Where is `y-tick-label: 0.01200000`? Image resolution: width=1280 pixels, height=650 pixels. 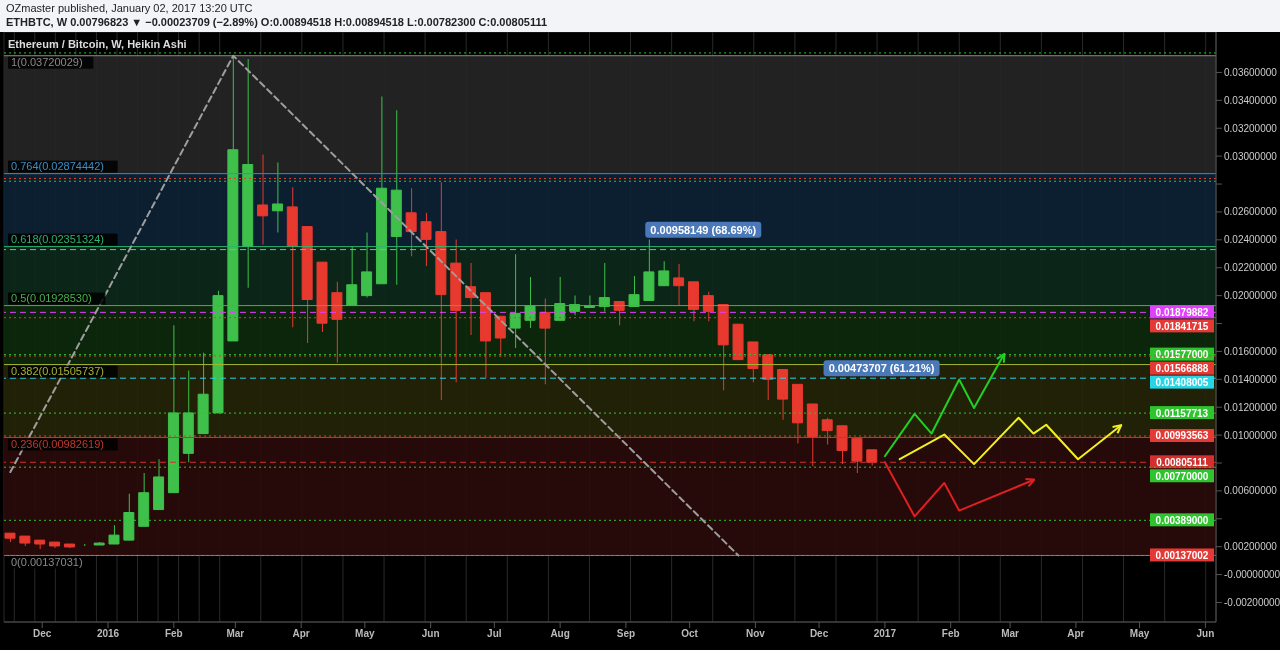
y-tick-label: 0.01200000 is located at coordinates (1251, 407).